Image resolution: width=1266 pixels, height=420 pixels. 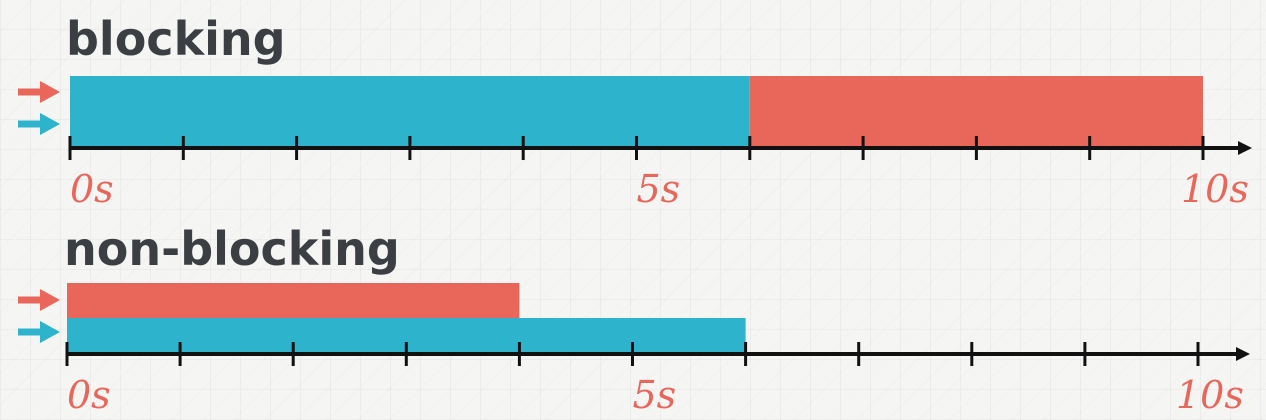 I want to click on x-tick-label-1-1: 5s, so click(x=655, y=395).